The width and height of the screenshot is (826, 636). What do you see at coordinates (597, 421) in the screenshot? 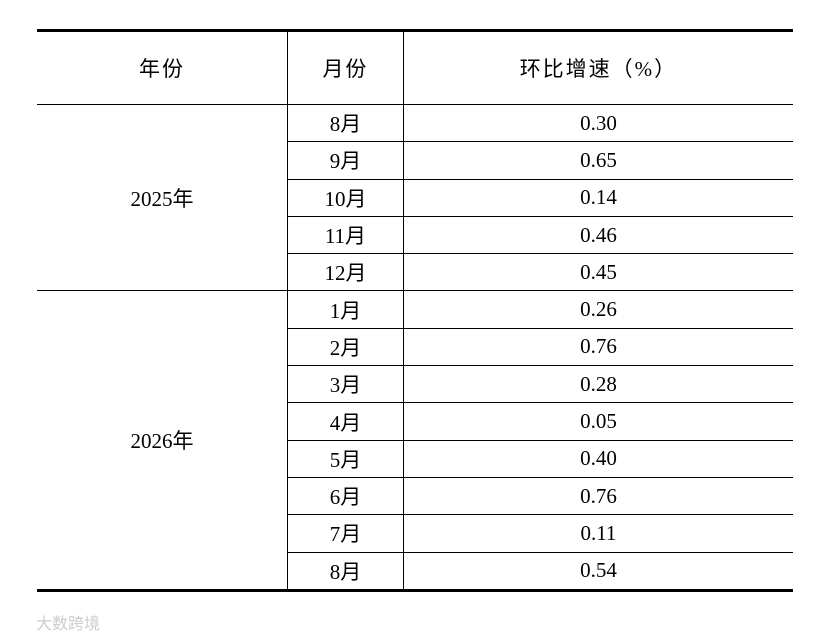
I see `value-cell: 0.05` at bounding box center [597, 421].